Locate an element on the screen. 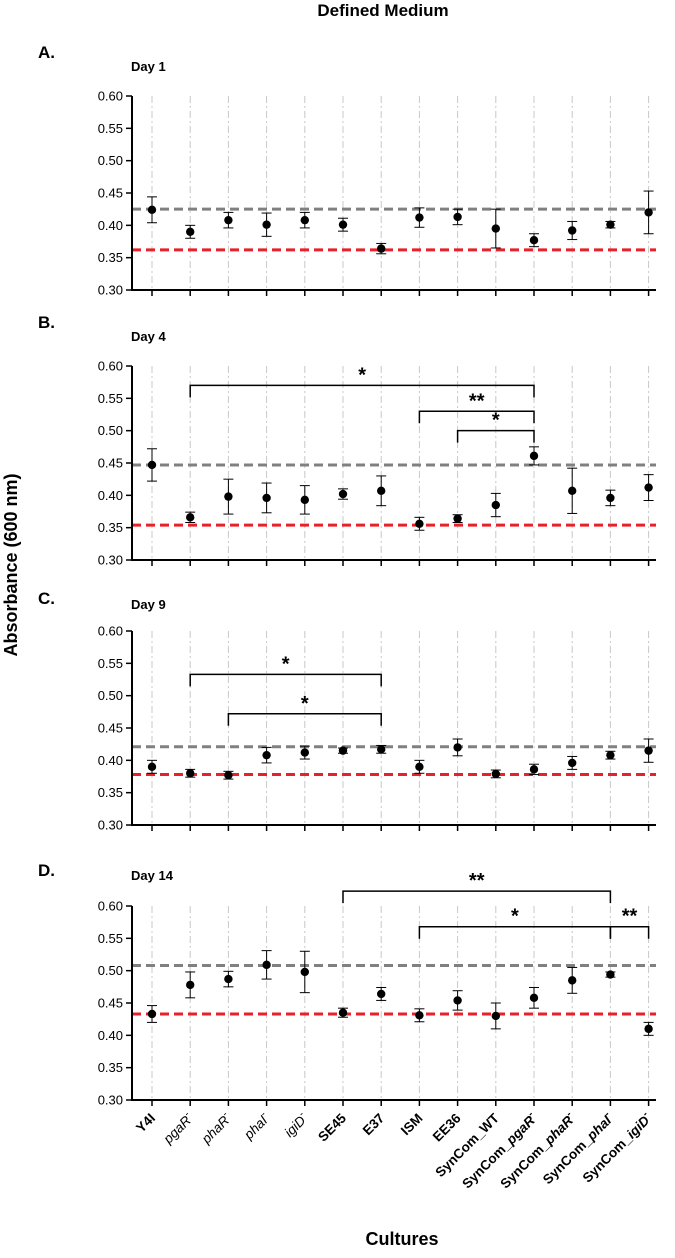  x-tick-label: phaR- is located at coordinates (216, 1128).